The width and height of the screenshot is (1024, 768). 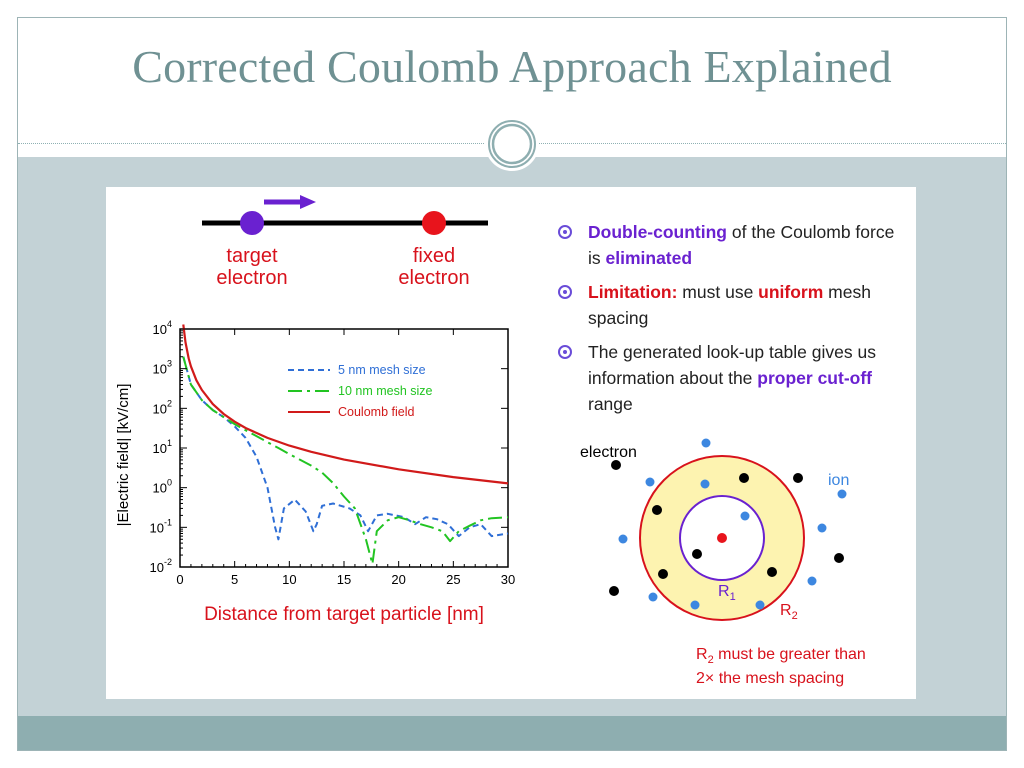 I want to click on target-center-dot, so click(x=722, y=538).